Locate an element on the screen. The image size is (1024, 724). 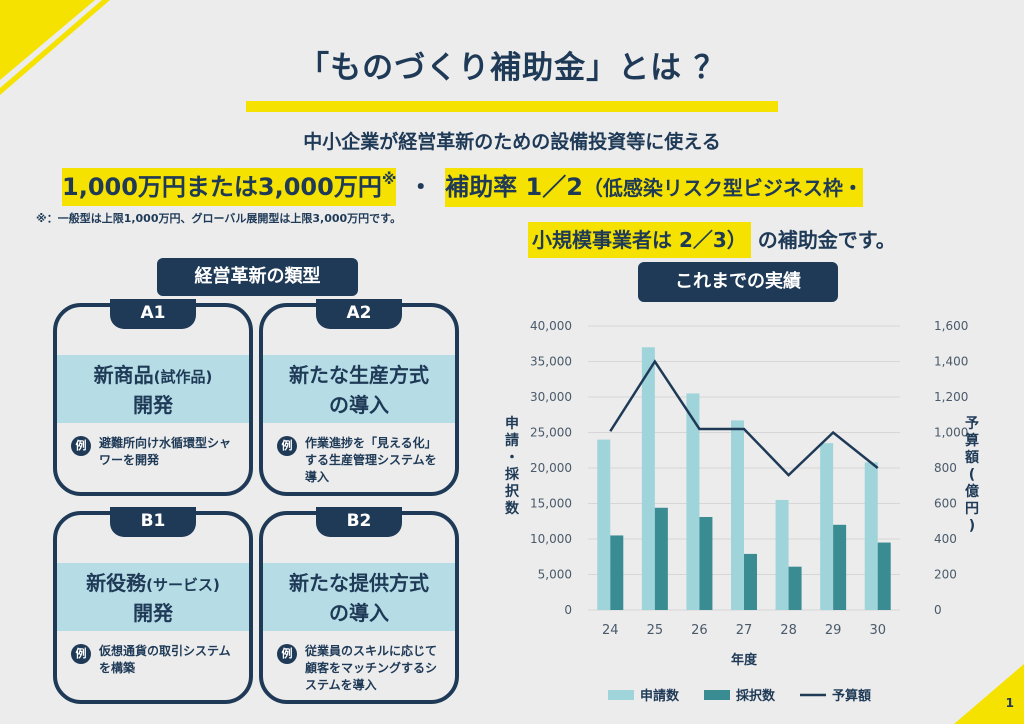
y-axis-label-char: 請 is located at coordinates (512, 440).